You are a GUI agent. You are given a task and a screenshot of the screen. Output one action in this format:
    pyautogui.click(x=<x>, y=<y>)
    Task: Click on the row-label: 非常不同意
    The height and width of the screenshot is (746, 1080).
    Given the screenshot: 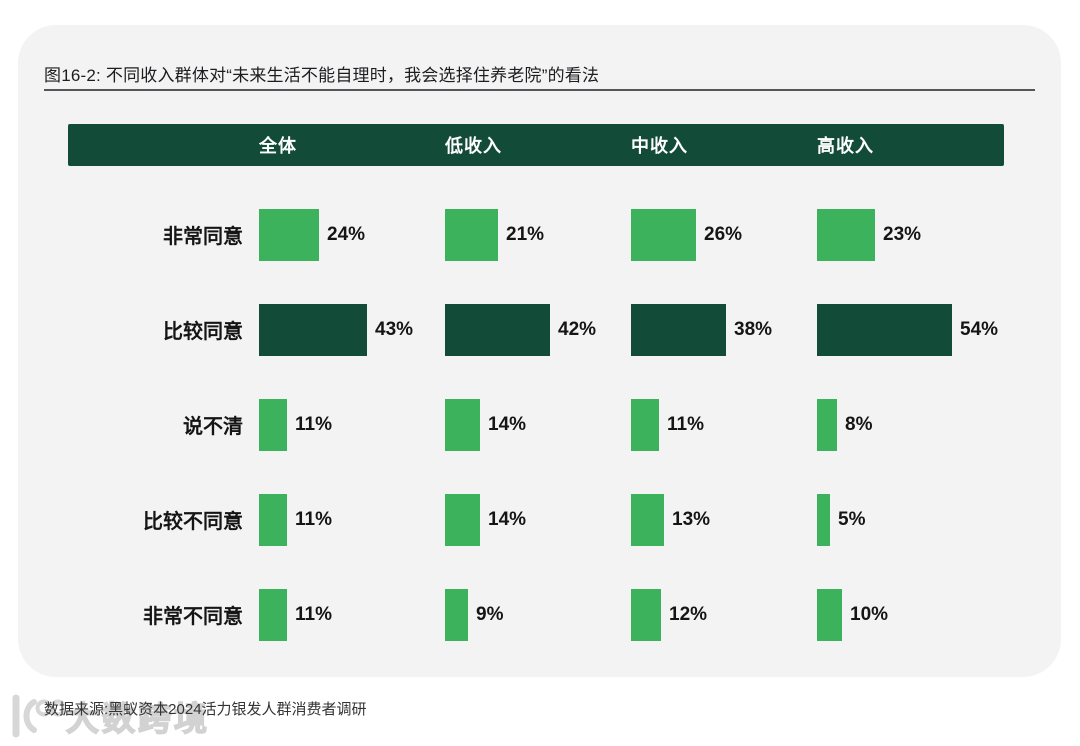 What is the action you would take?
    pyautogui.click(x=193, y=617)
    